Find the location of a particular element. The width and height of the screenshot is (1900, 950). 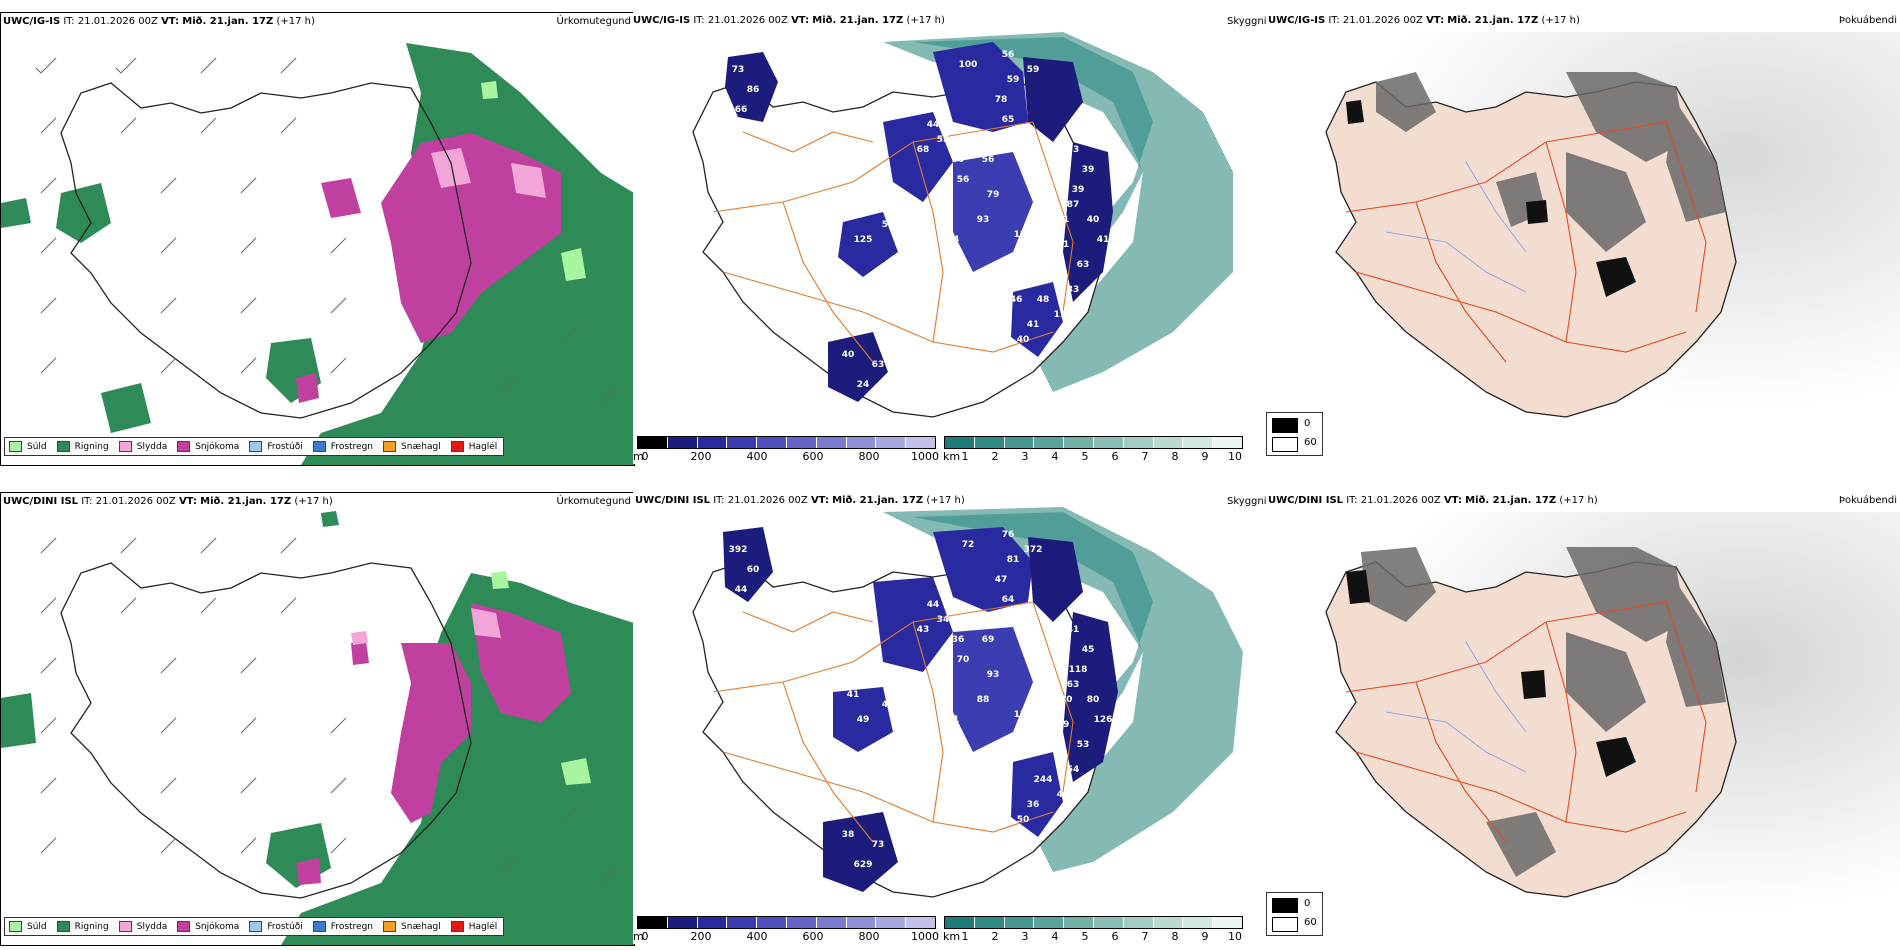

snow-depth-label: 81 is located at coordinates (1013, 560).